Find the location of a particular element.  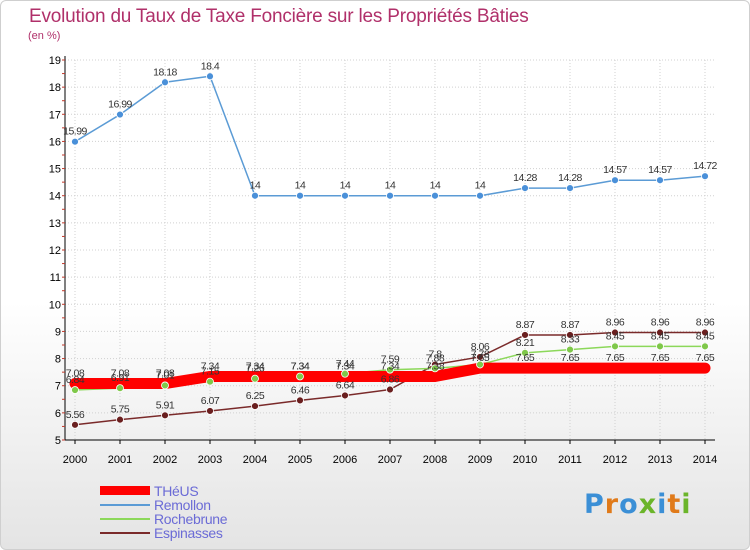

data-label: 7.26 is located at coordinates (255, 369).